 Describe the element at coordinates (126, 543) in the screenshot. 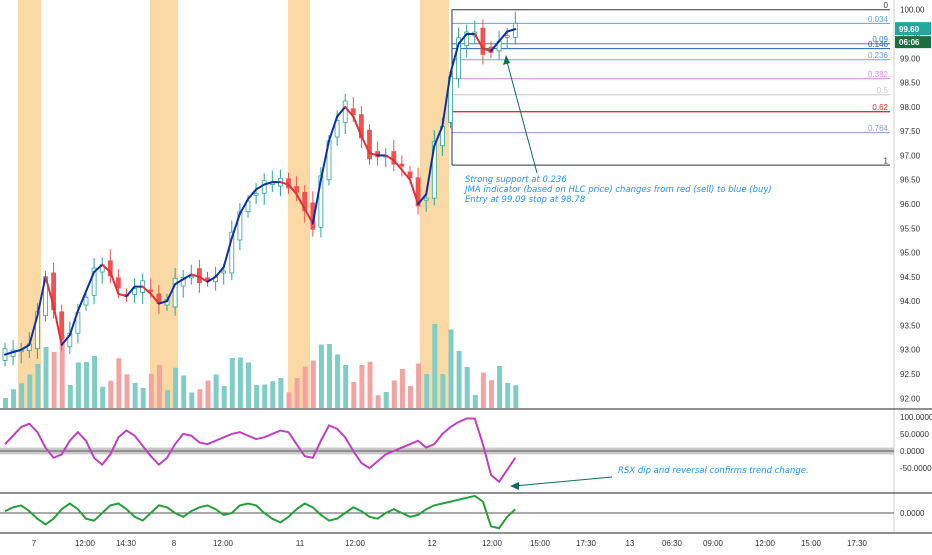

I see `time-tick-label: 14:30` at that location.